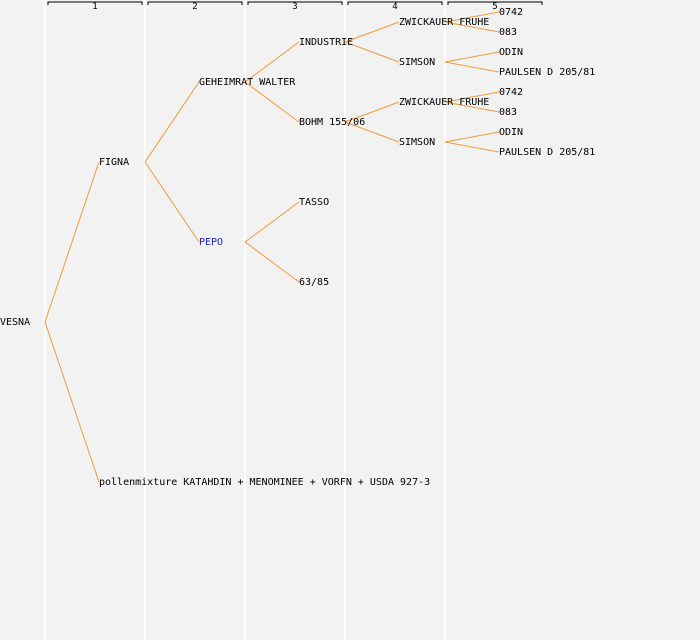 This screenshot has width=700, height=640. What do you see at coordinates (508, 112) in the screenshot?
I see `node-p083b: 083` at bounding box center [508, 112].